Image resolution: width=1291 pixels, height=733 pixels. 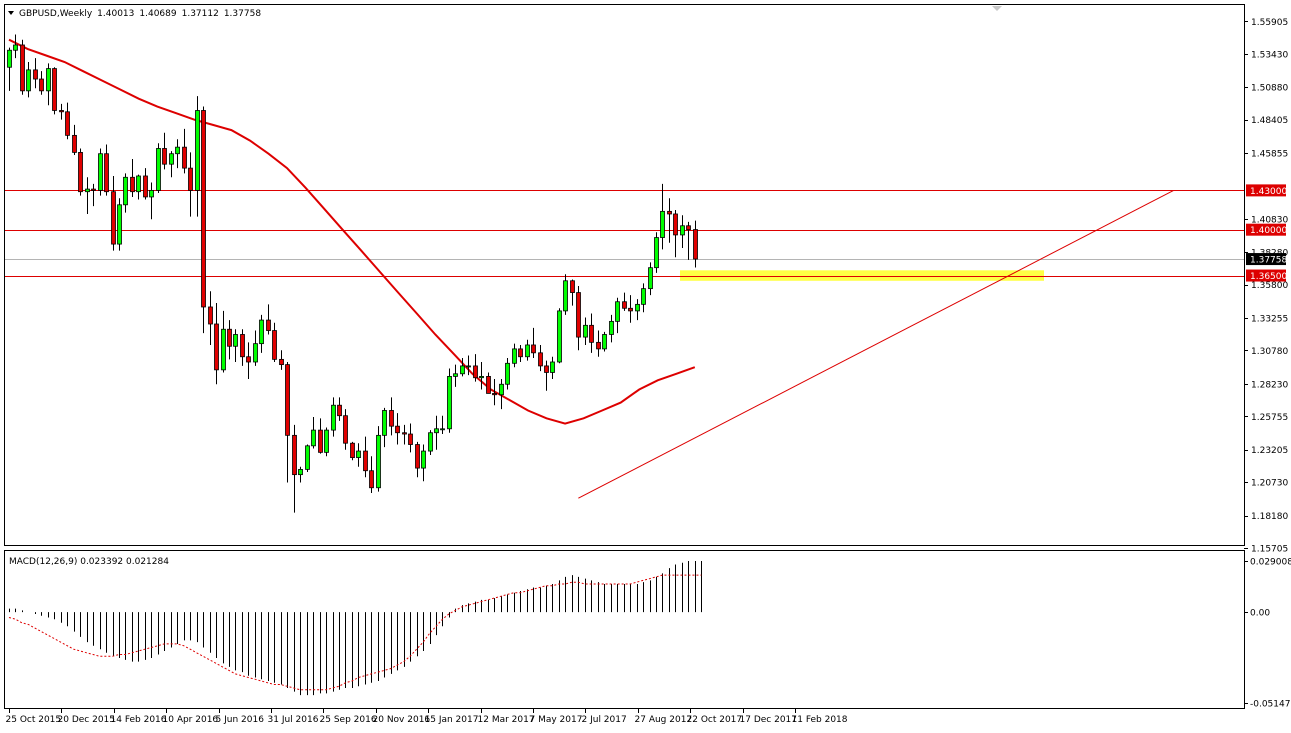 I want to click on time-tick-label: 25 Sep 2016, so click(x=348, y=720).